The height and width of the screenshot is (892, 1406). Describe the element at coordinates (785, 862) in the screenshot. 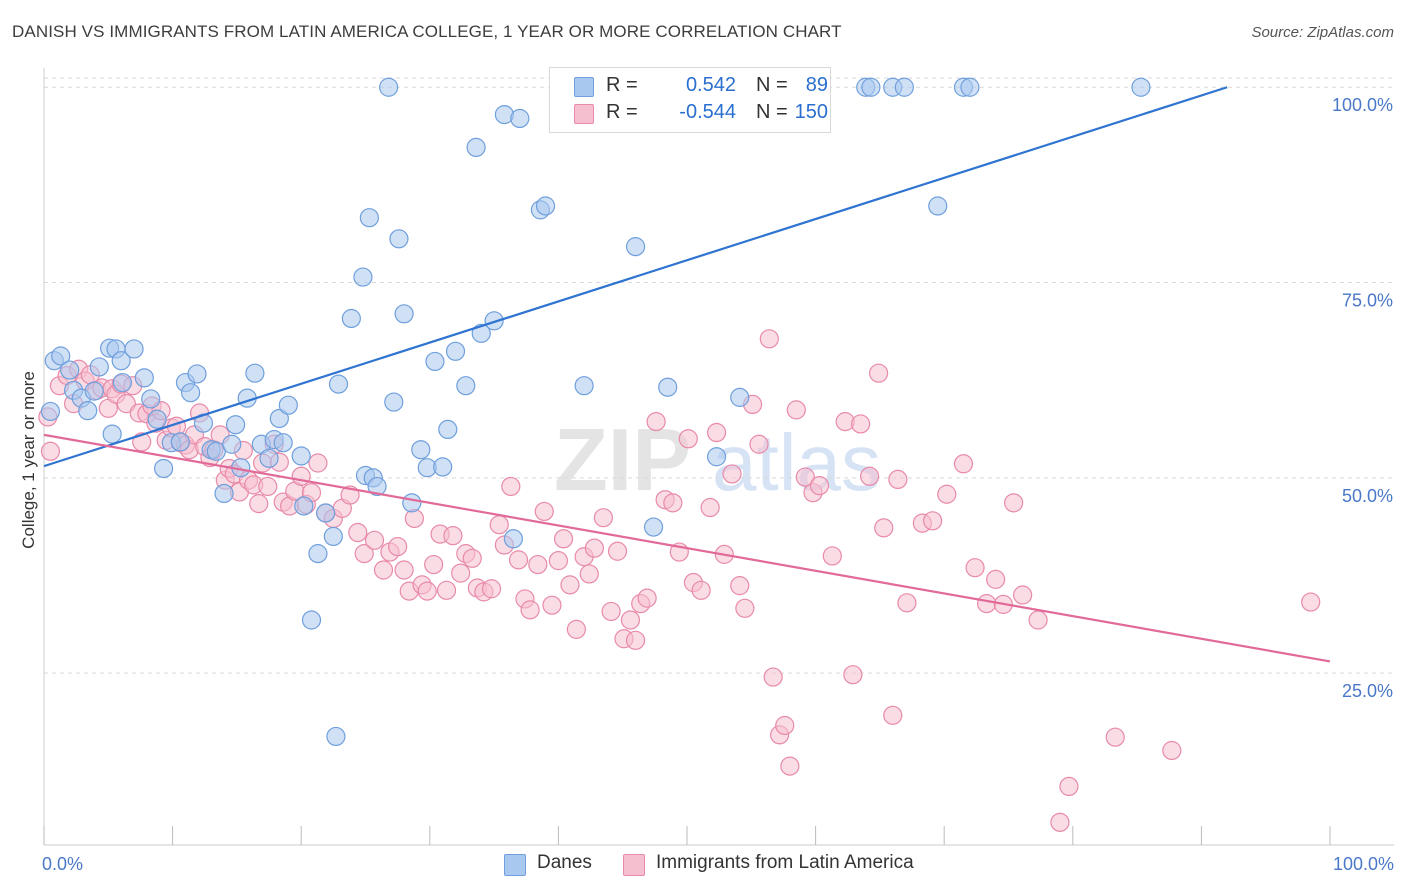

I see `legend-label-latin-america: Immigrants from Latin America` at that location.